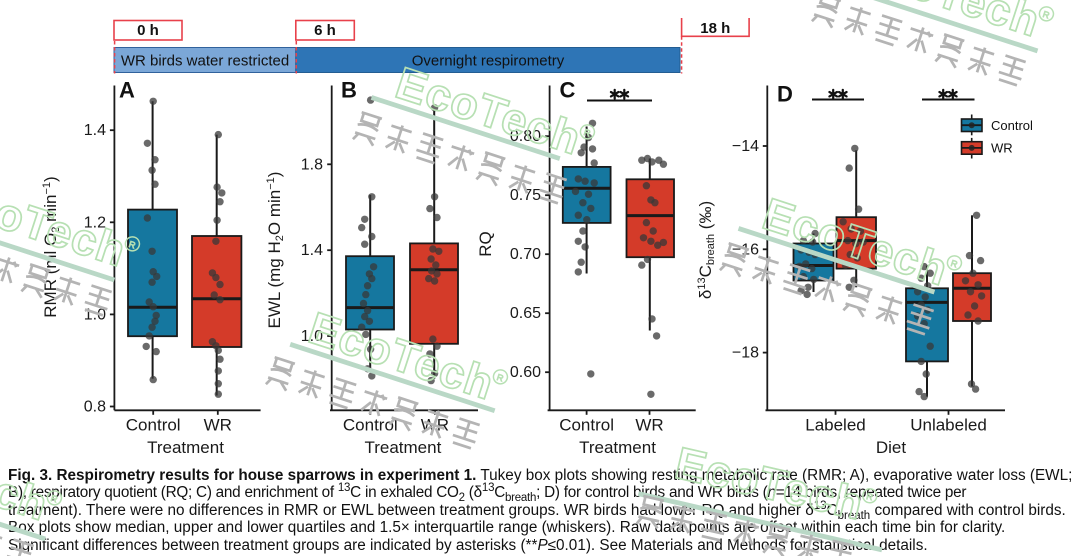  Describe the element at coordinates (485, 244) in the screenshot. I see `svg-text: RQ` at that location.